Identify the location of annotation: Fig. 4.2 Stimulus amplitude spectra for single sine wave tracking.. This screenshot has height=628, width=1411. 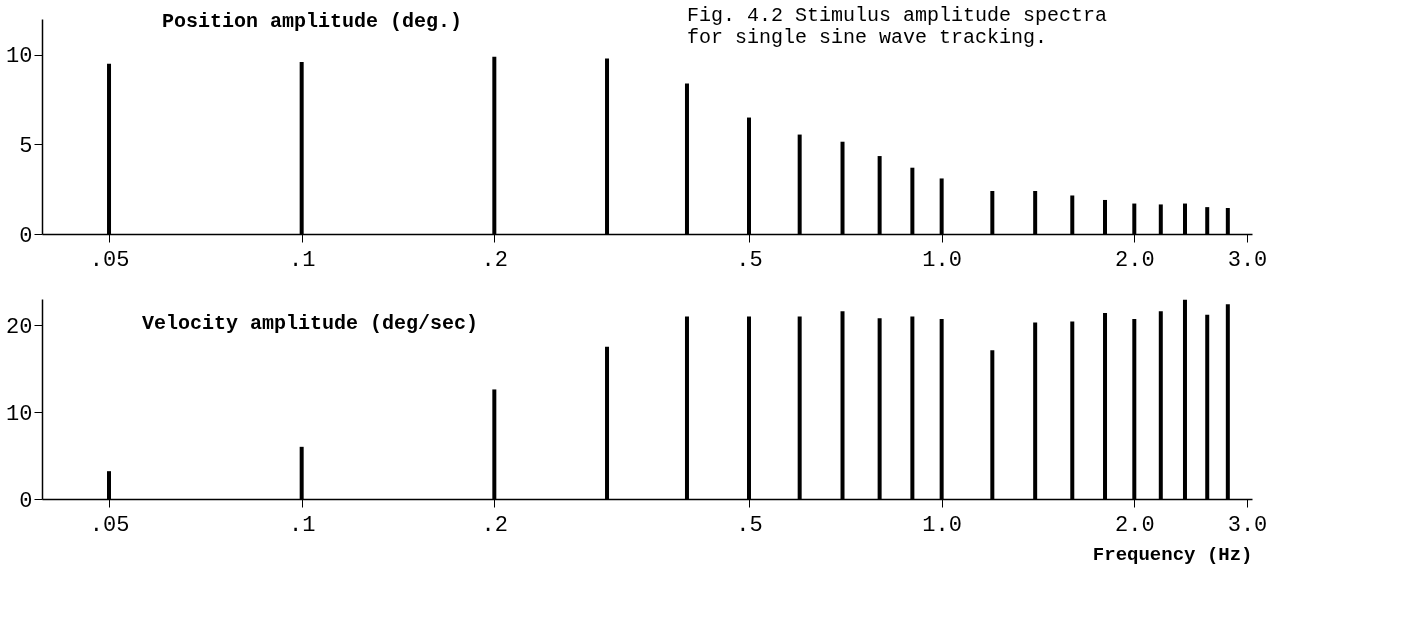
(897, 26).